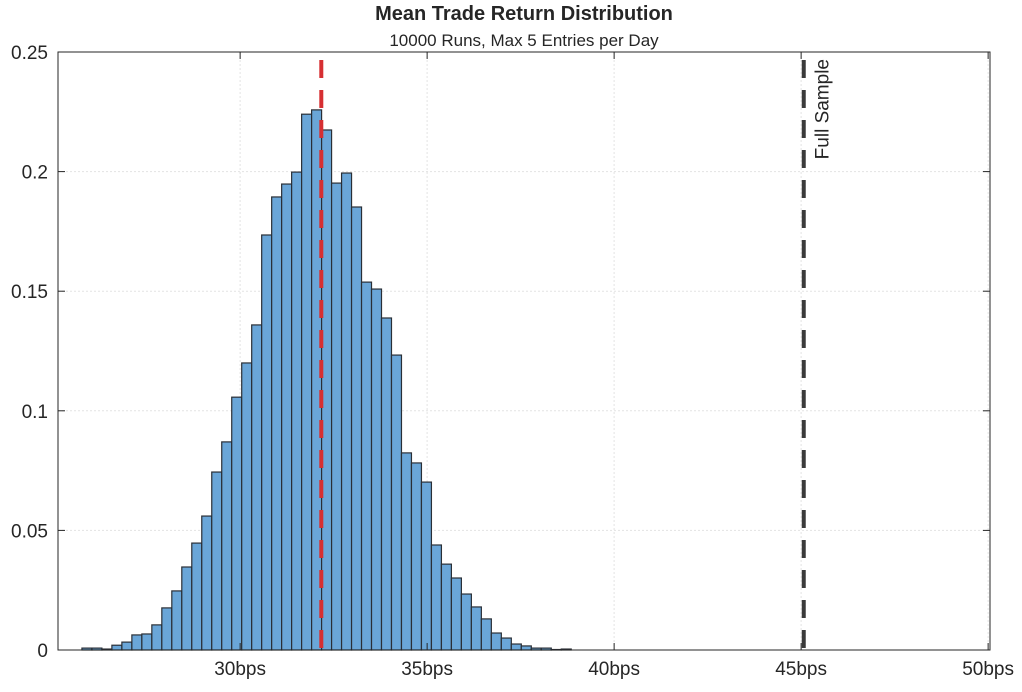  I want to click on y-tick-label: 0.05, so click(29, 531).